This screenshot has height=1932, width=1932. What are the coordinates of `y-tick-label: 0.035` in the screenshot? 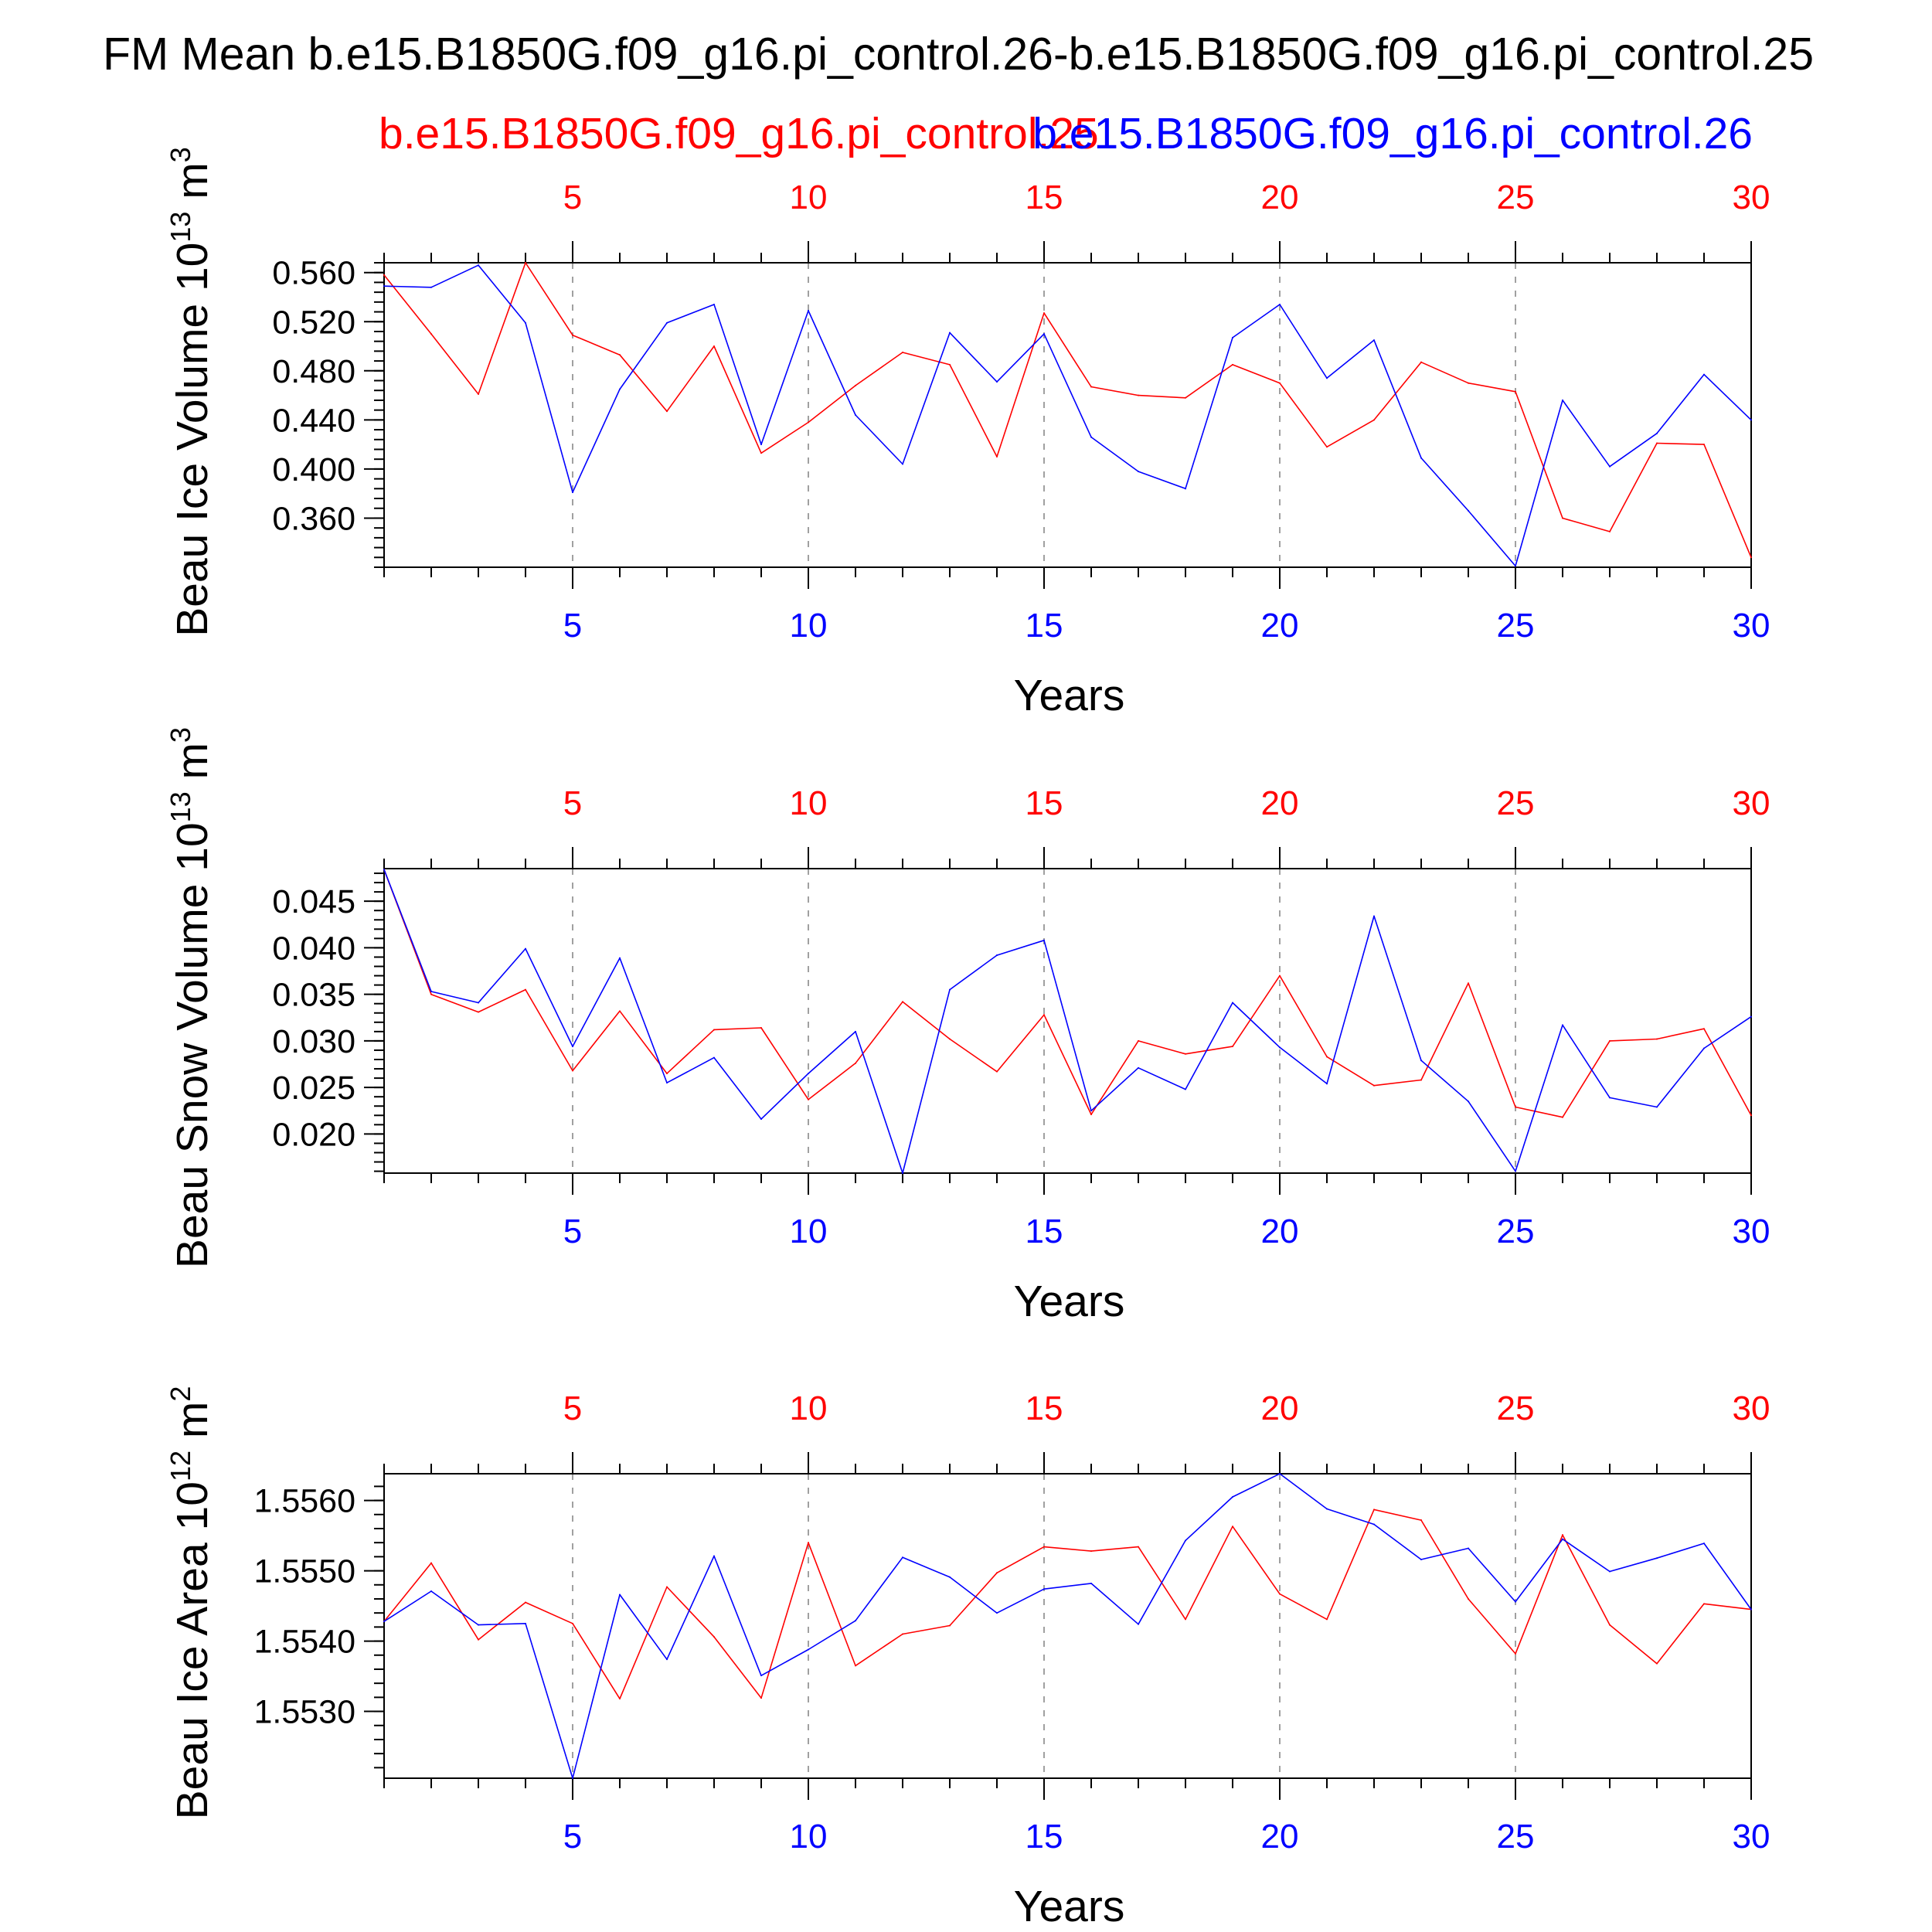 It's located at (314, 996).